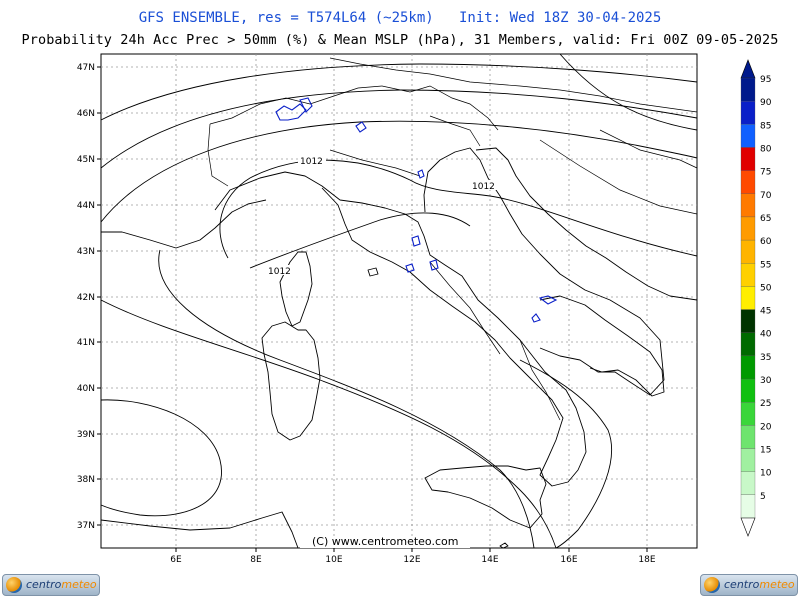 This screenshot has width=800, height=600. Describe the element at coordinates (586, 224) in the screenshot. I see `balkan-coastline` at that location.